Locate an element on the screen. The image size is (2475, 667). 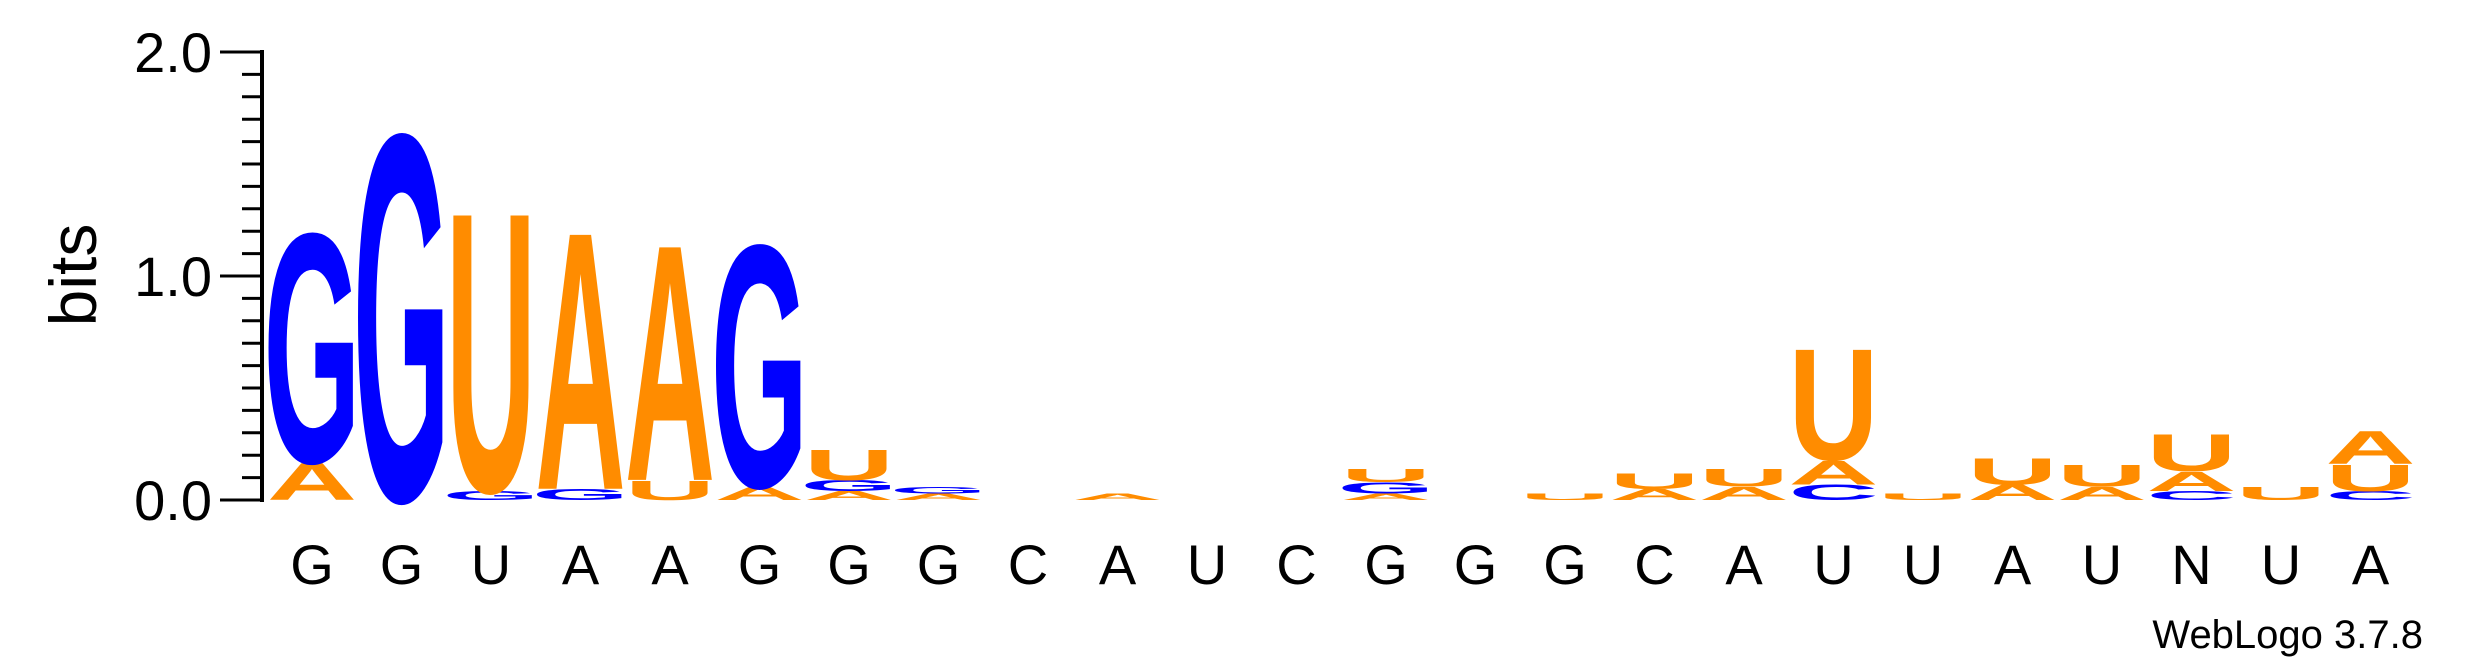
x-tick-label: N is located at coordinates (2191, 564).